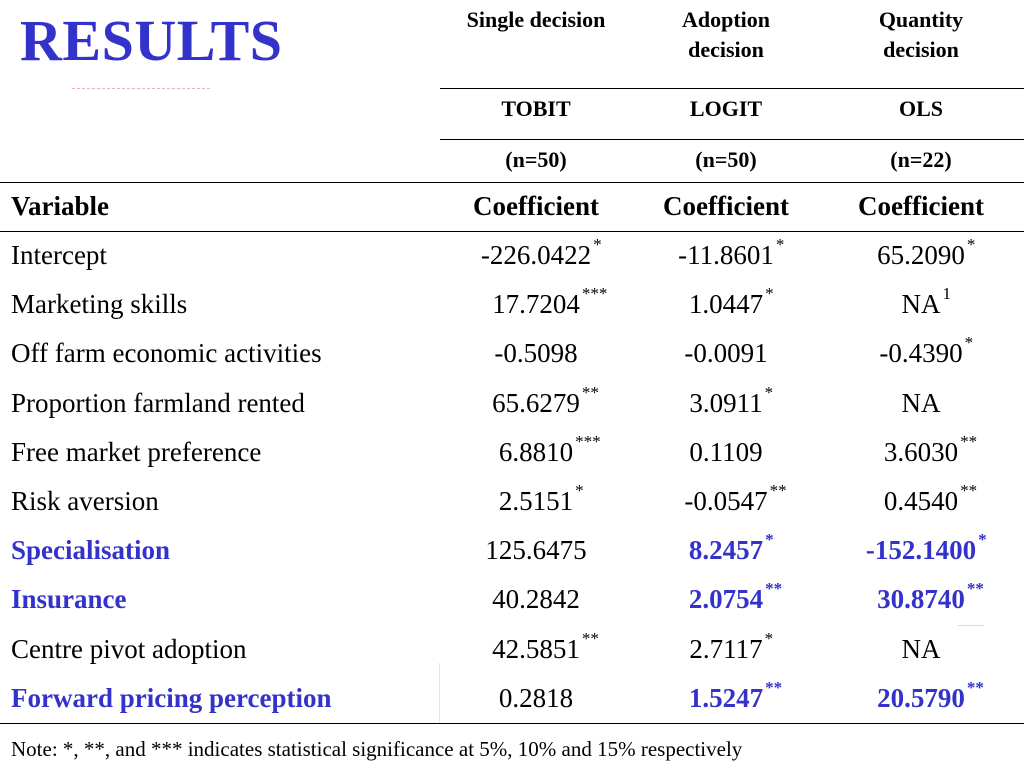 Image resolution: width=1024 pixels, height=768 pixels. What do you see at coordinates (536, 402) in the screenshot?
I see `coefficient-value: 65.6279` at bounding box center [536, 402].